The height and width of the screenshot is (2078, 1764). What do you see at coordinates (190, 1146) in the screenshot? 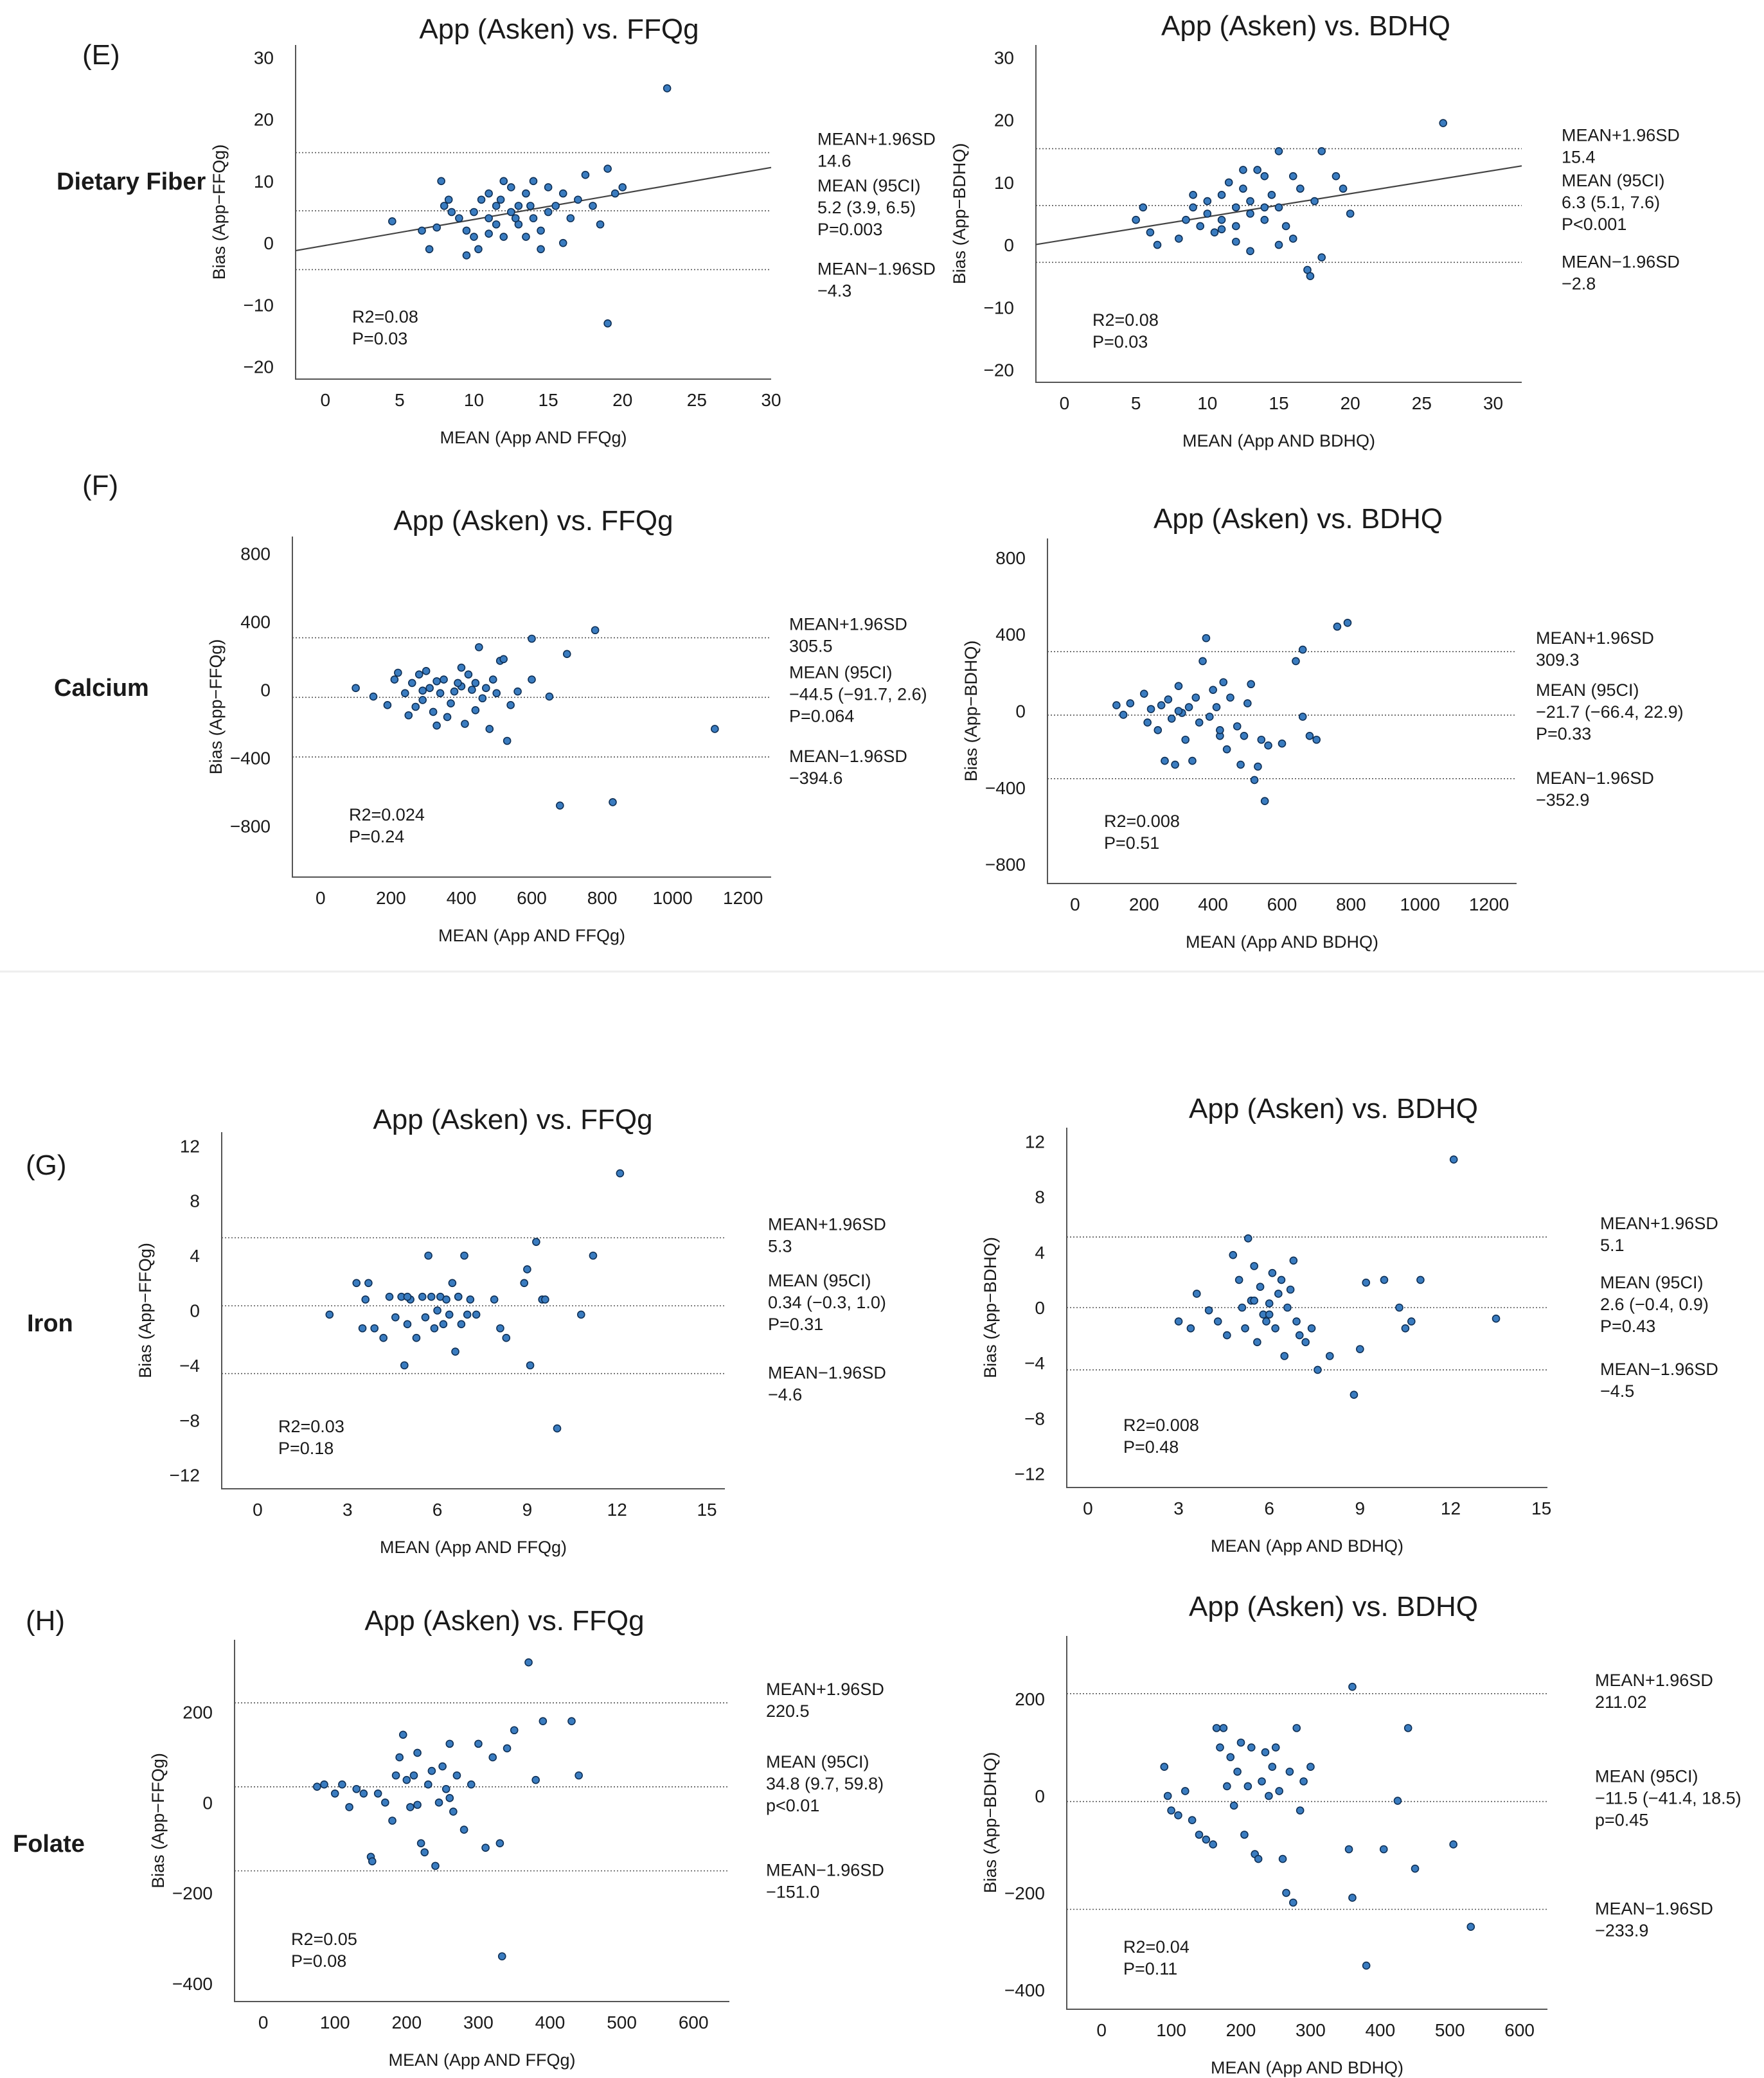
I see `y-tick-label: 12` at bounding box center [190, 1146].